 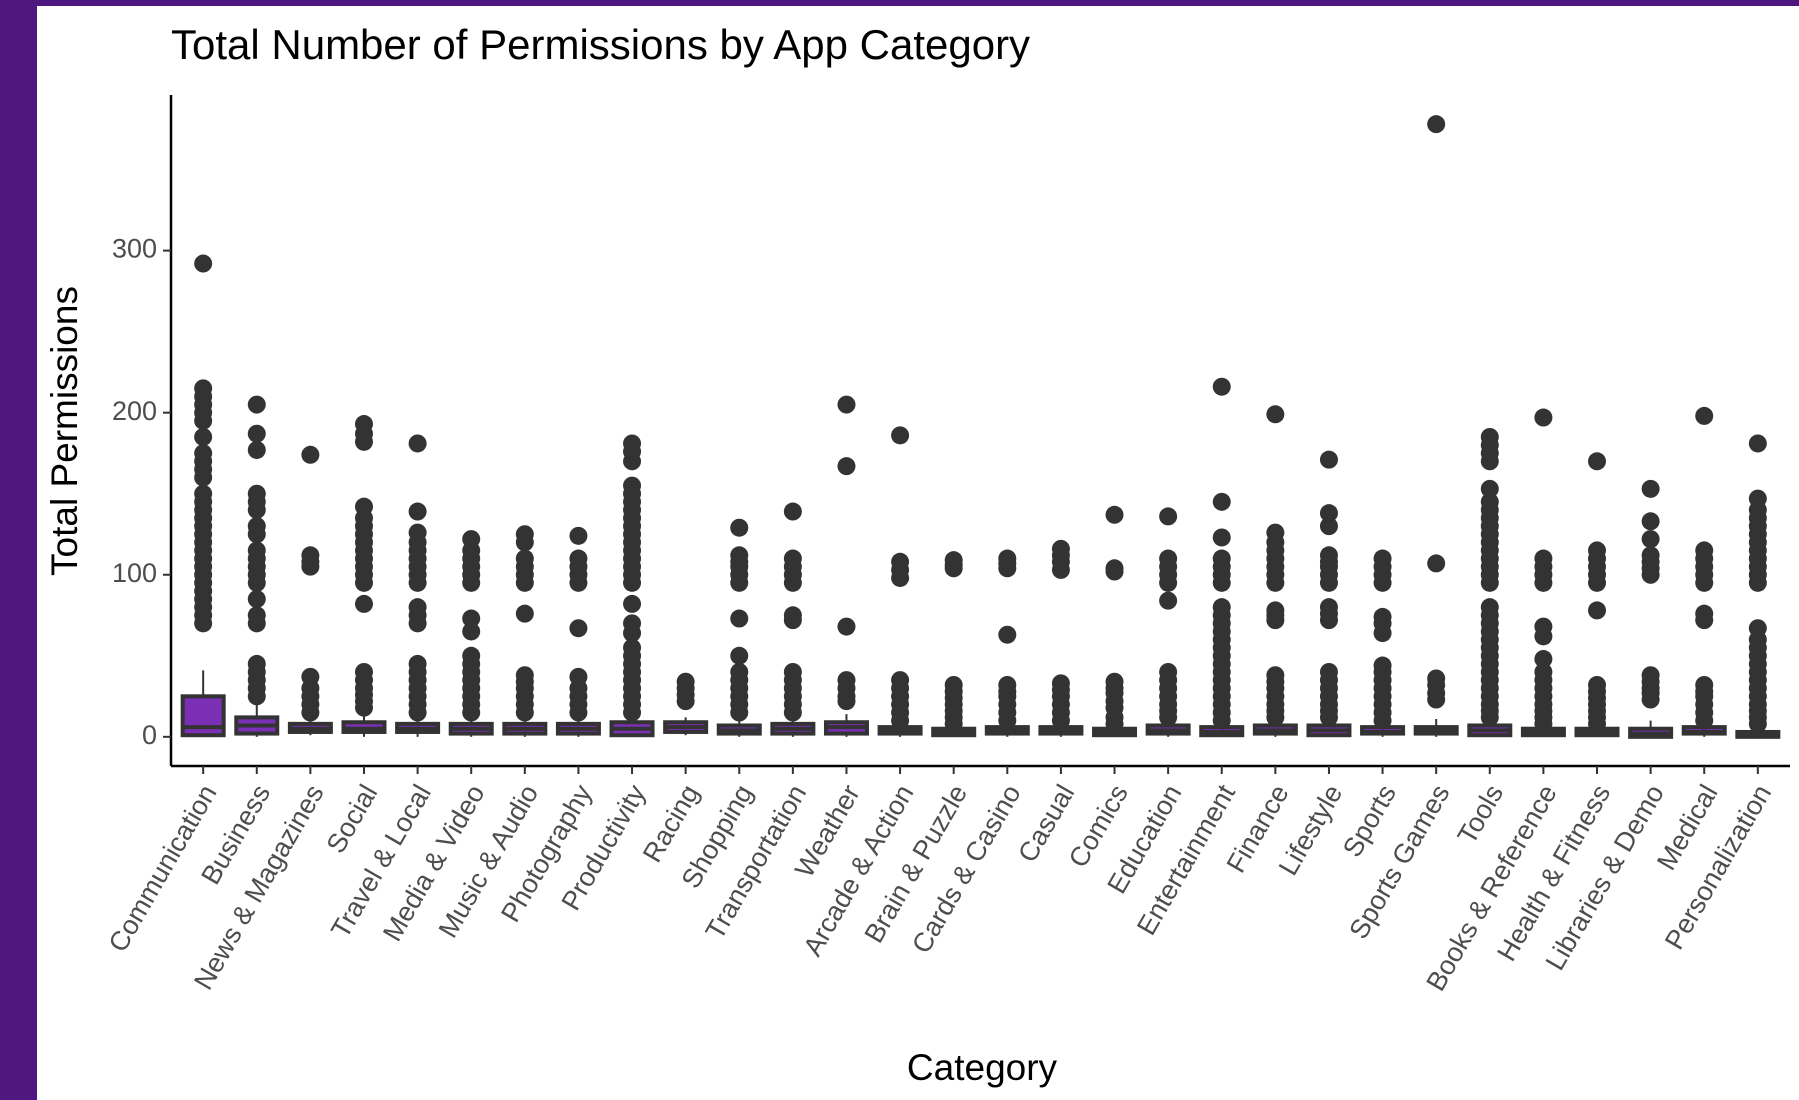 I want to click on x-tick-label: Tools, so click(x=1480, y=815).